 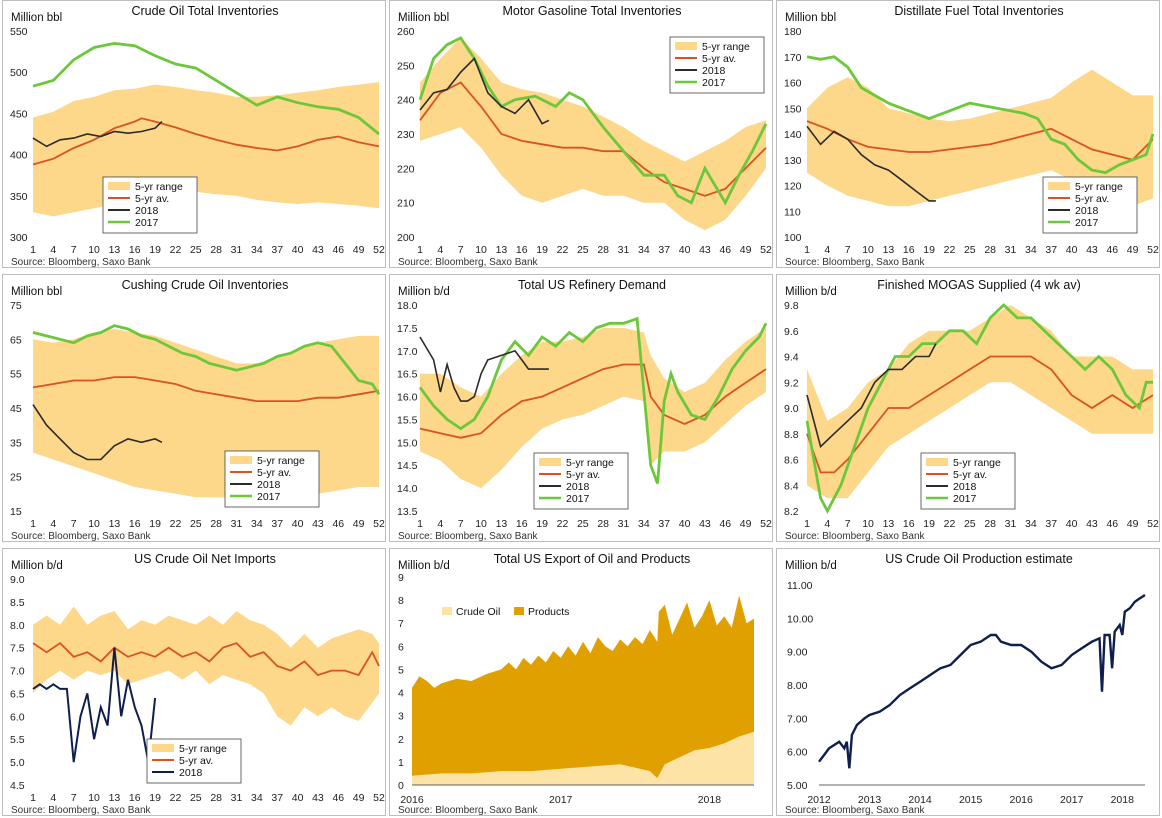 I want to click on y-tick-label: 240, so click(x=406, y=101).